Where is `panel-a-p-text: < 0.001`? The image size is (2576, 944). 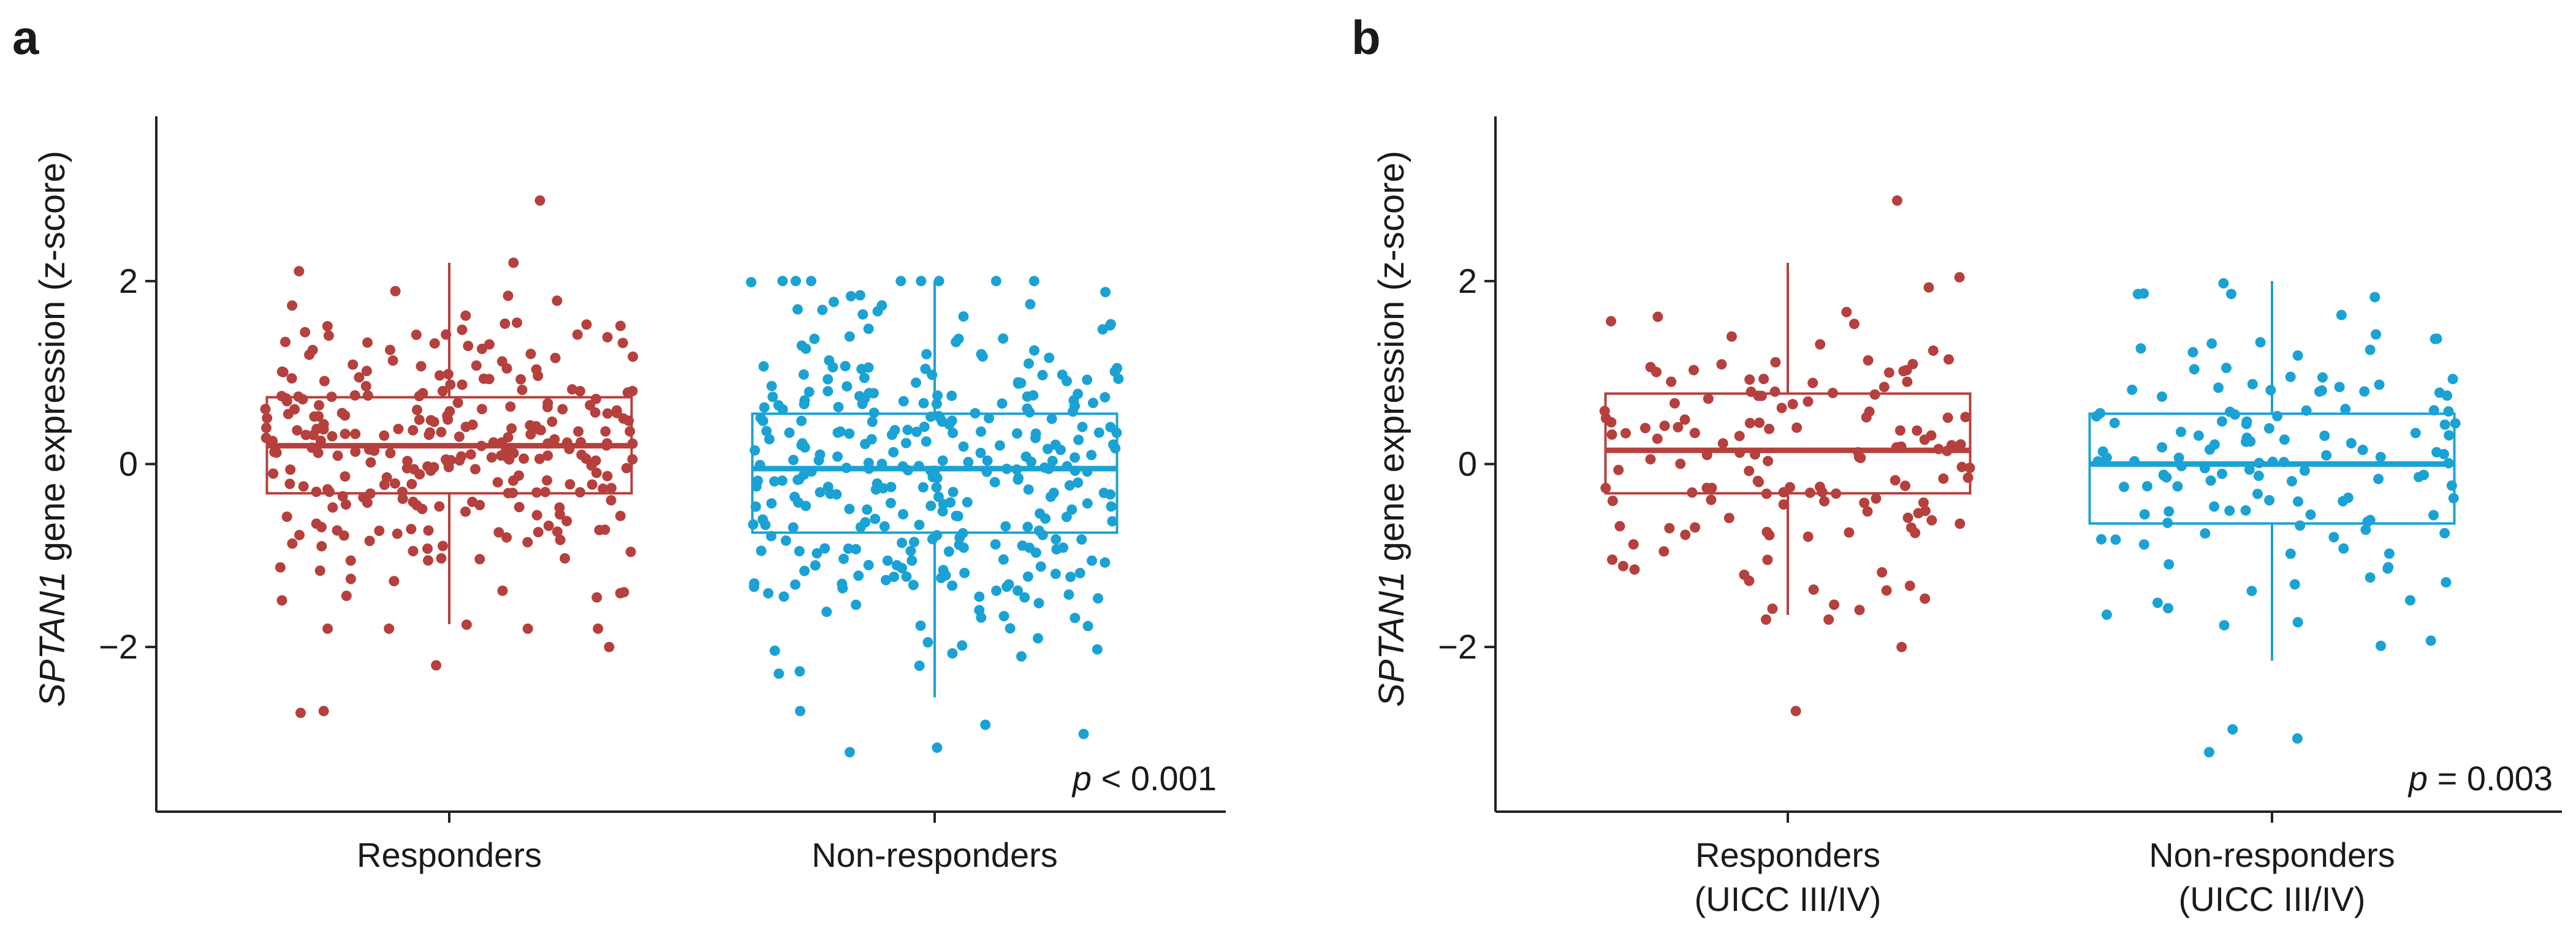 panel-a-p-text: < 0.001 is located at coordinates (1154, 778).